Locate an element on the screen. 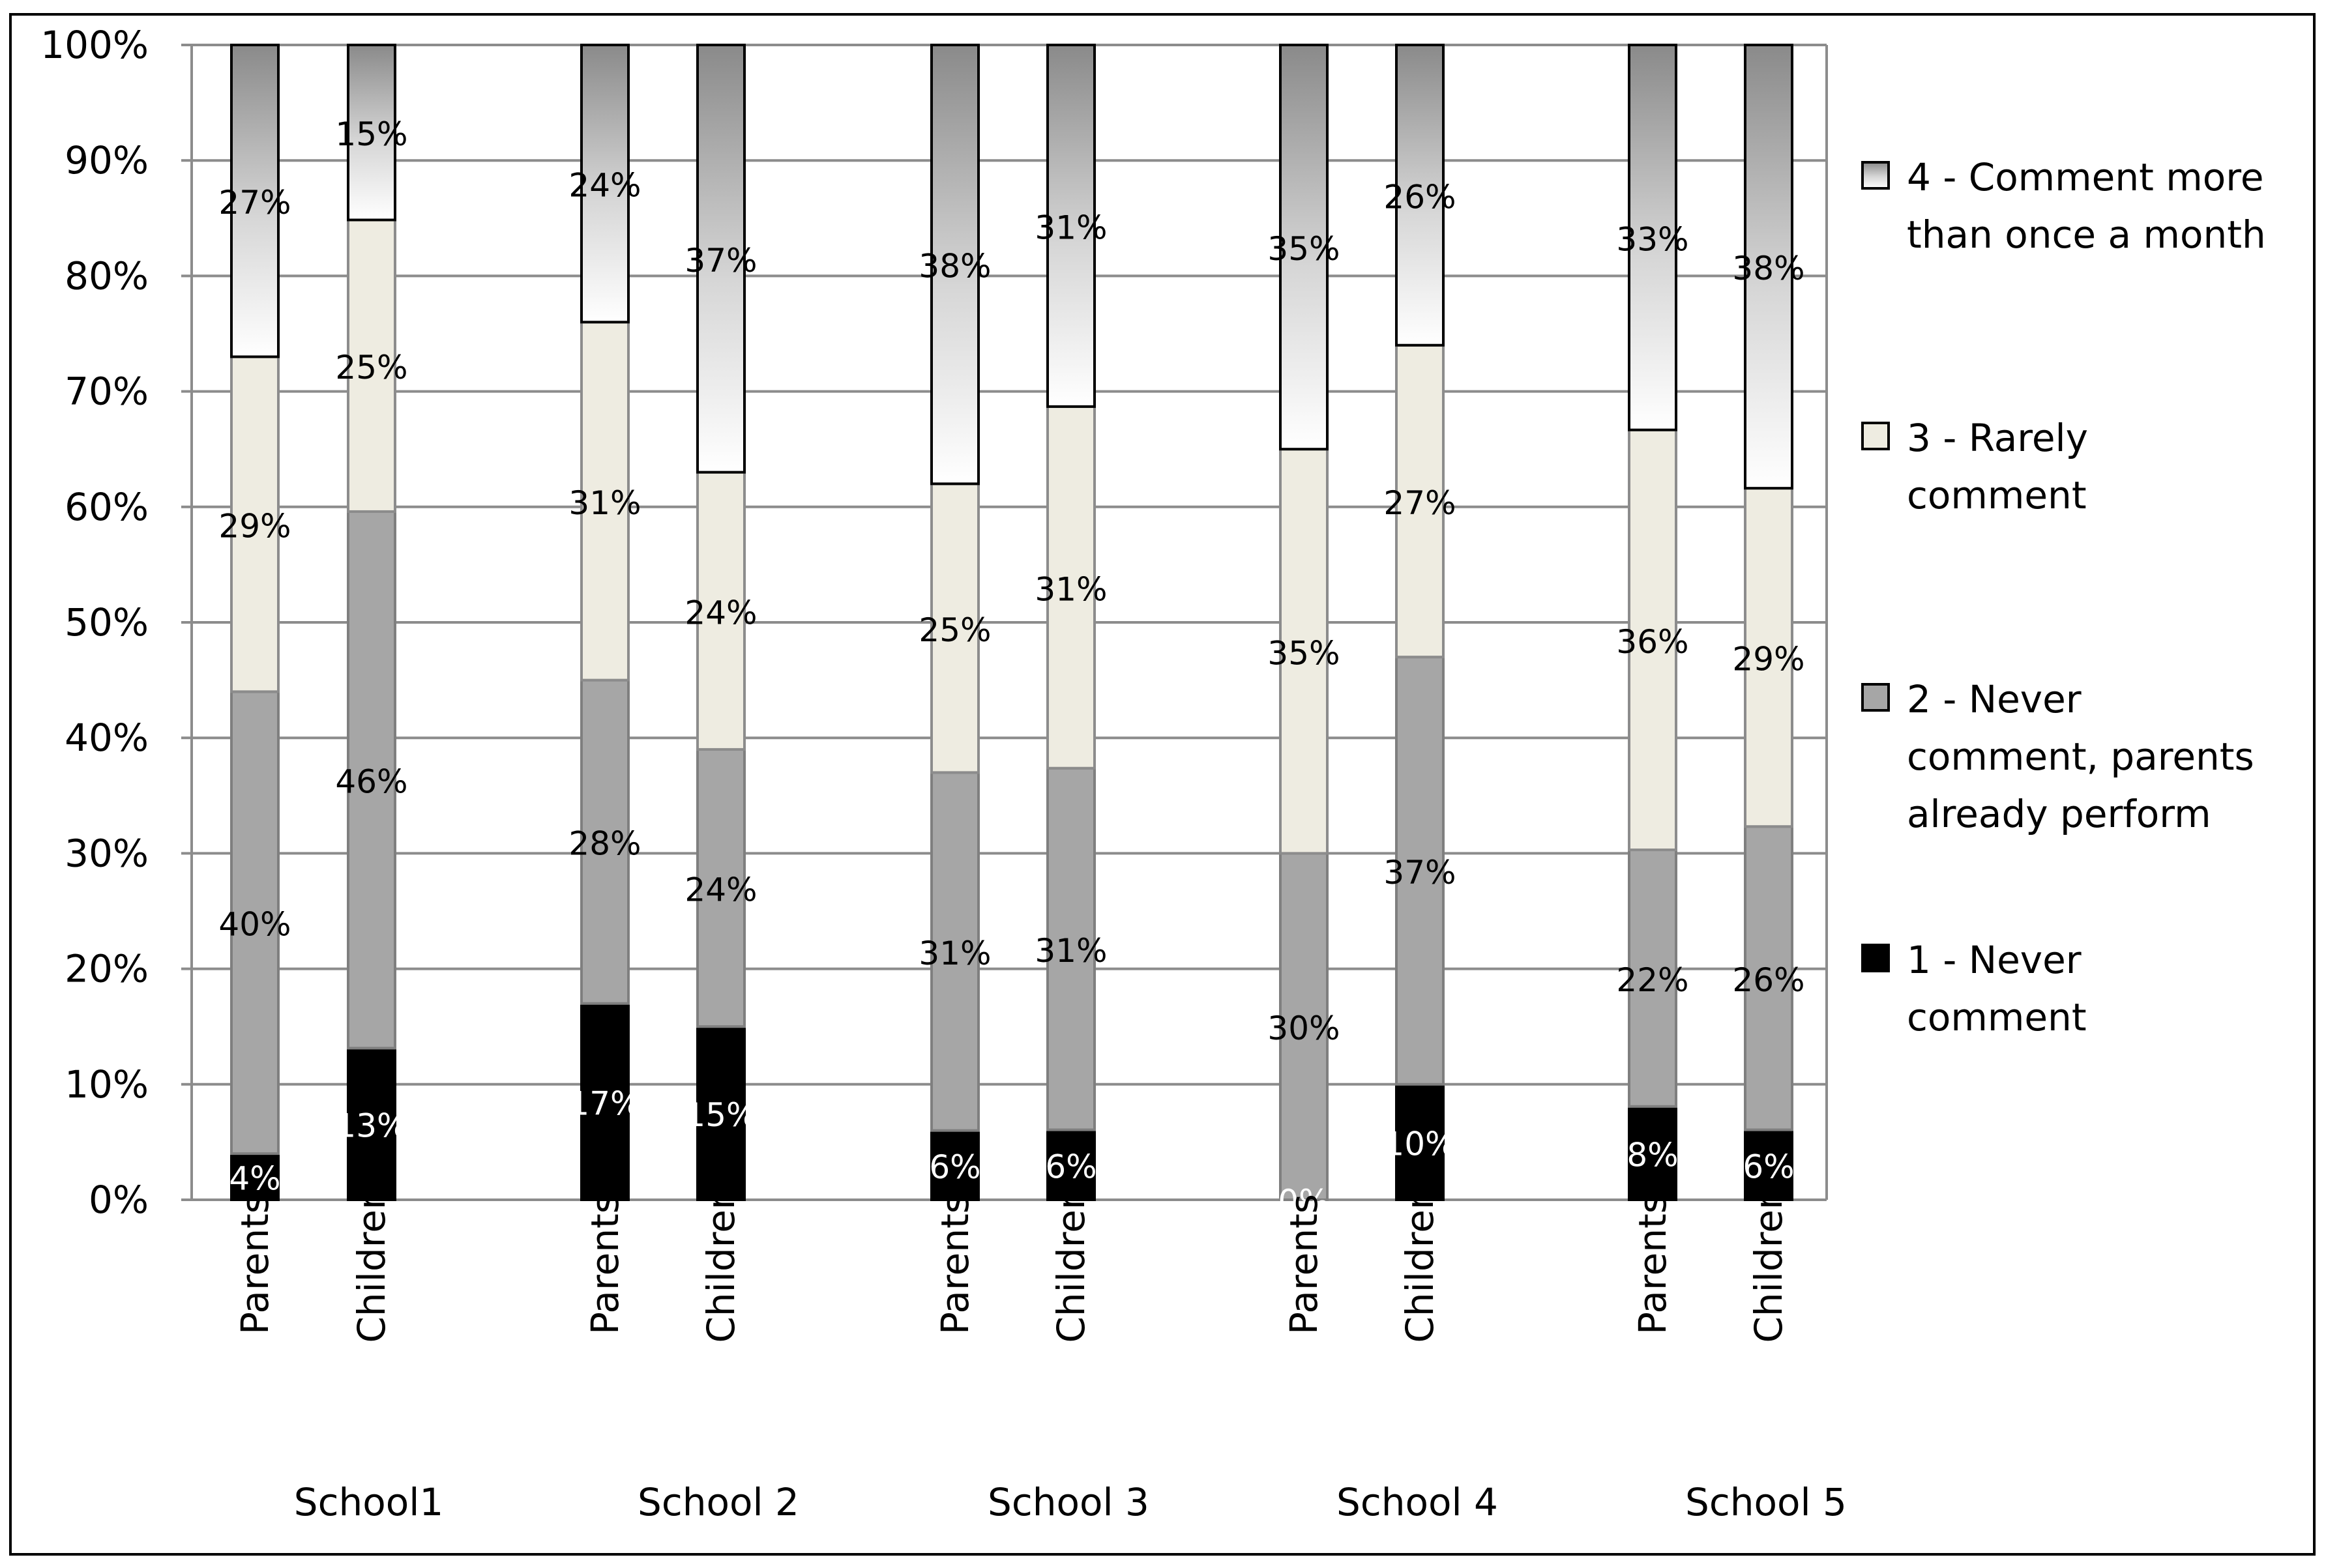 Image resolution: width=2326 pixels, height=1568 pixels. data-label: 17% is located at coordinates (604, 1103).